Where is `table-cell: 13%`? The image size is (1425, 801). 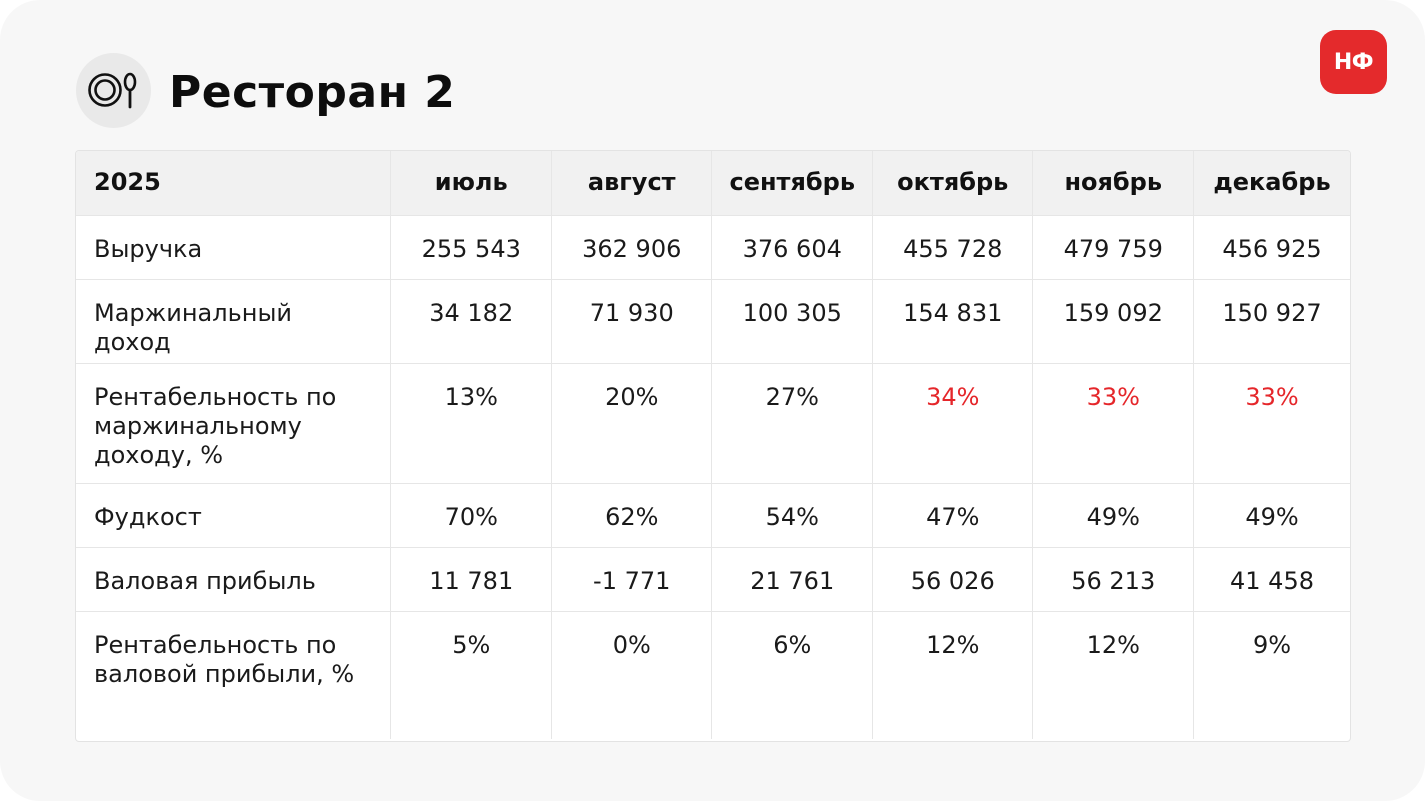 table-cell: 13% is located at coordinates (471, 423).